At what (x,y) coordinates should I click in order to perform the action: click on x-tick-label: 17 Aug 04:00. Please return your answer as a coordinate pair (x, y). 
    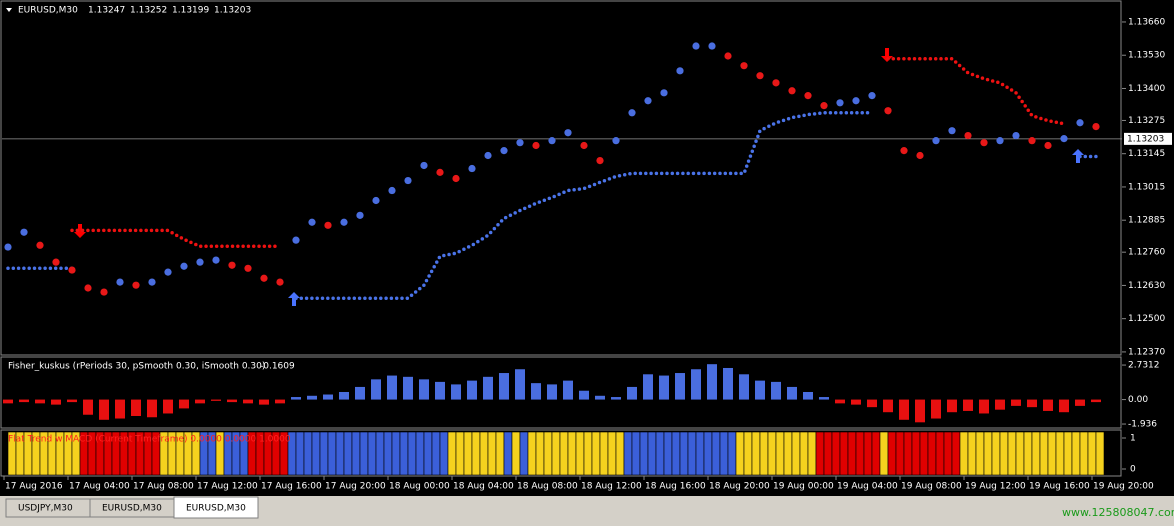
    Looking at the image, I should click on (99, 487).